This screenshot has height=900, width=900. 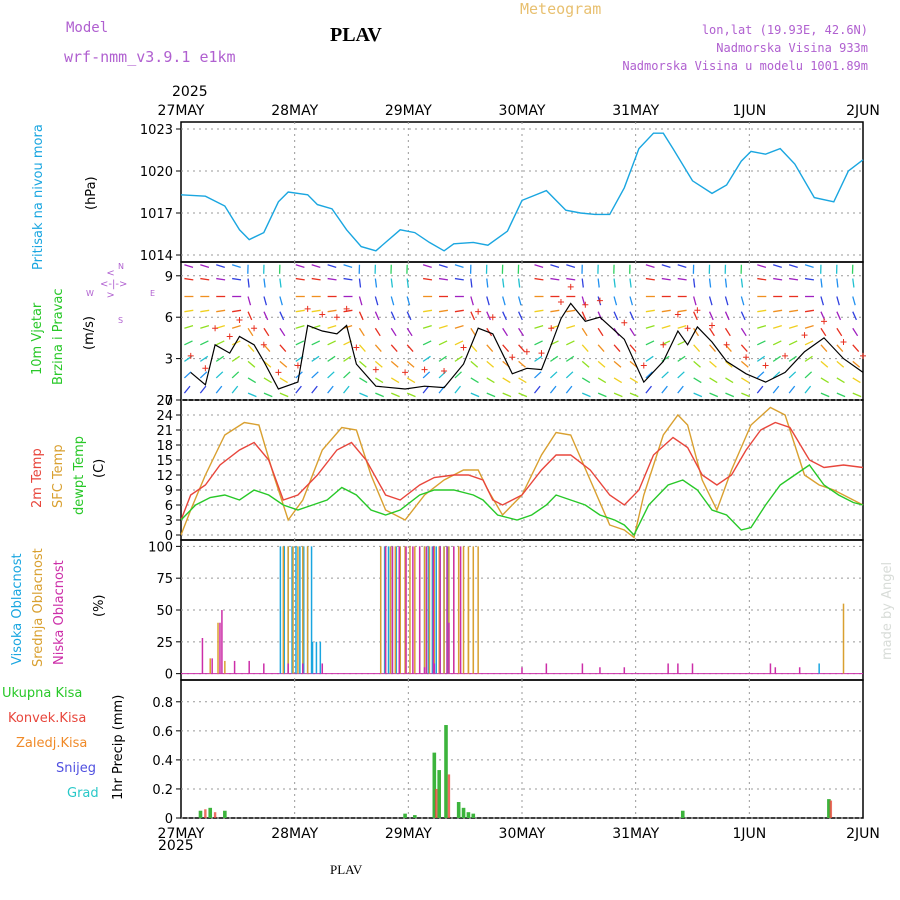 I want to click on y-tick-label: 1023, so click(x=156, y=130).